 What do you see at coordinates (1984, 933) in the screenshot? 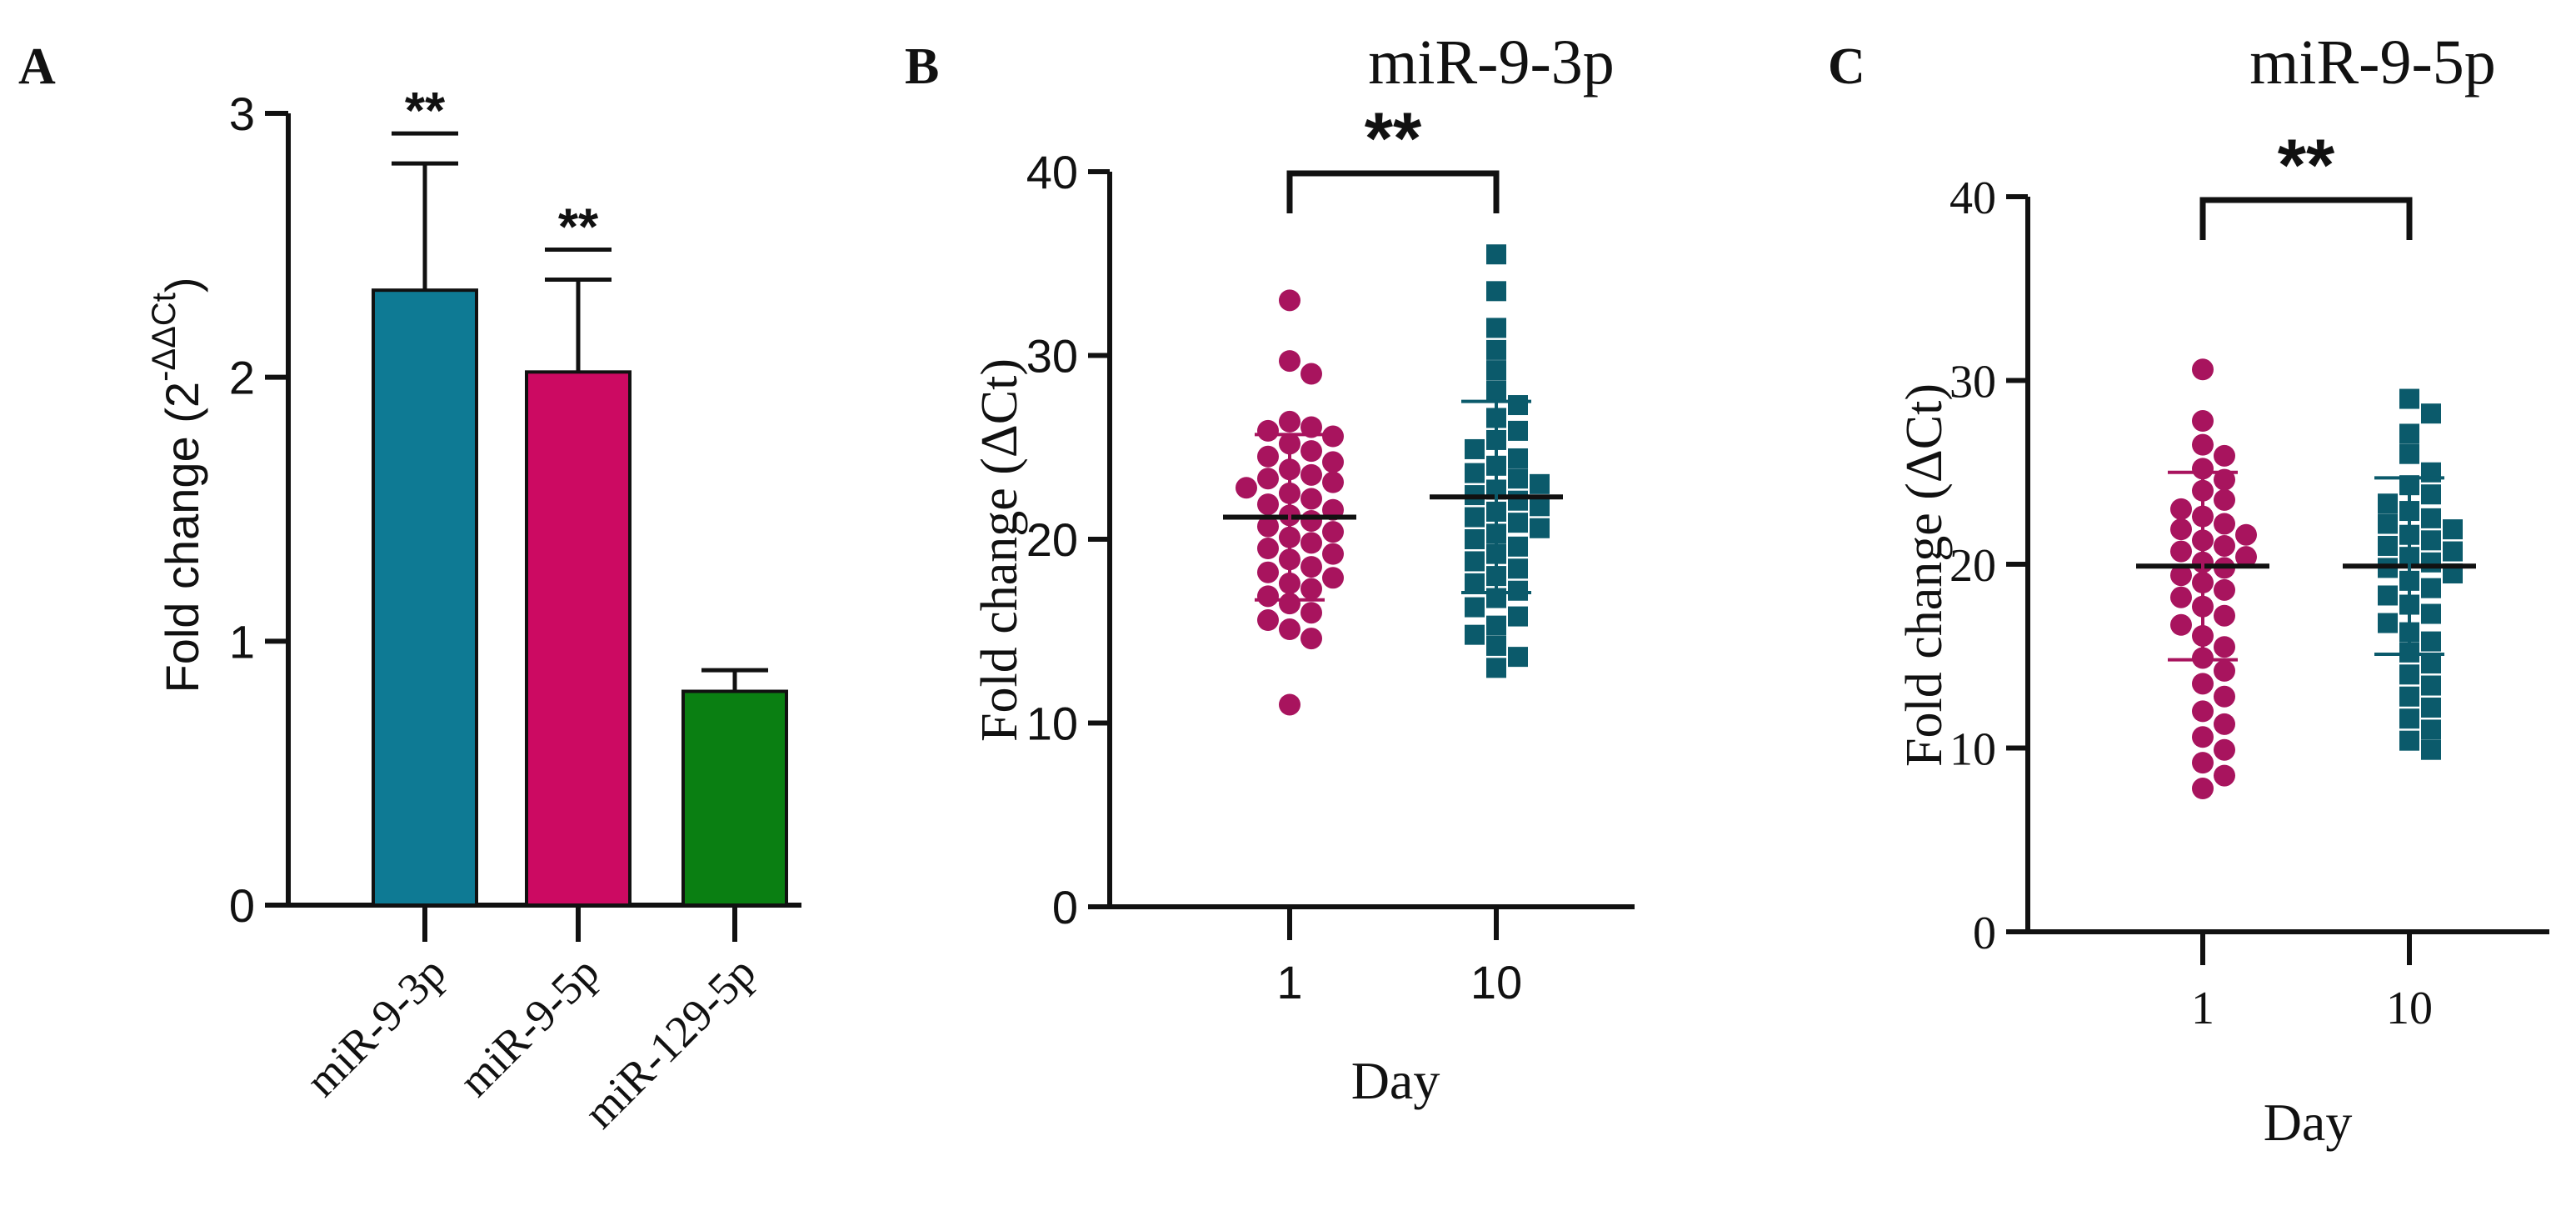
I see `panel-c-y-tick-label: 0` at bounding box center [1984, 933].